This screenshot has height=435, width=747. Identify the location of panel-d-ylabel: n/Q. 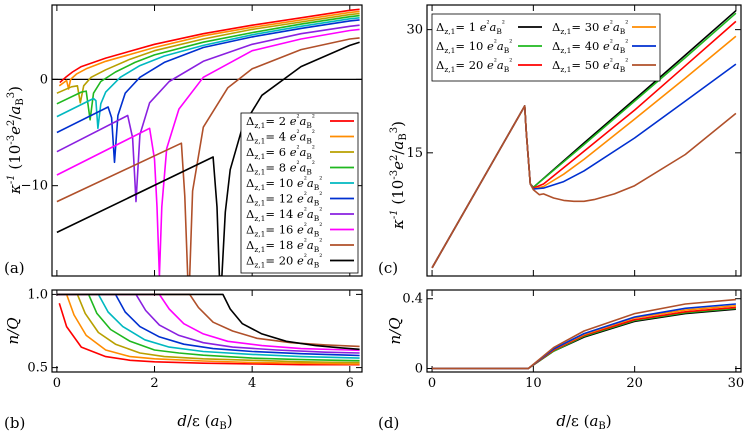
(395, 330).